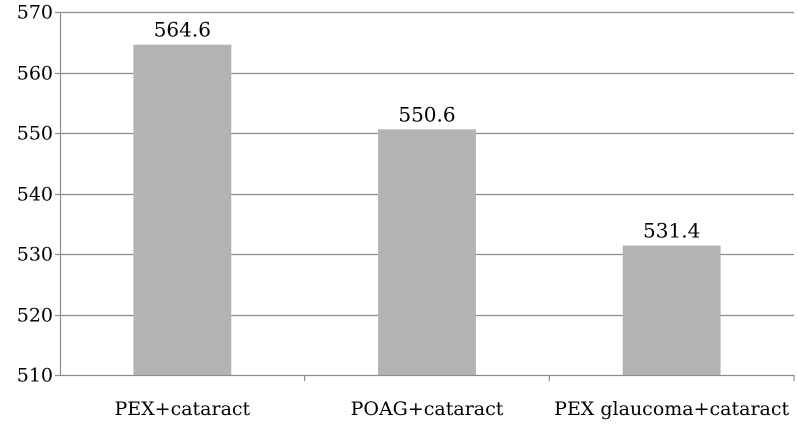  I want to click on y-tick-label-570: 570, so click(35, 13).